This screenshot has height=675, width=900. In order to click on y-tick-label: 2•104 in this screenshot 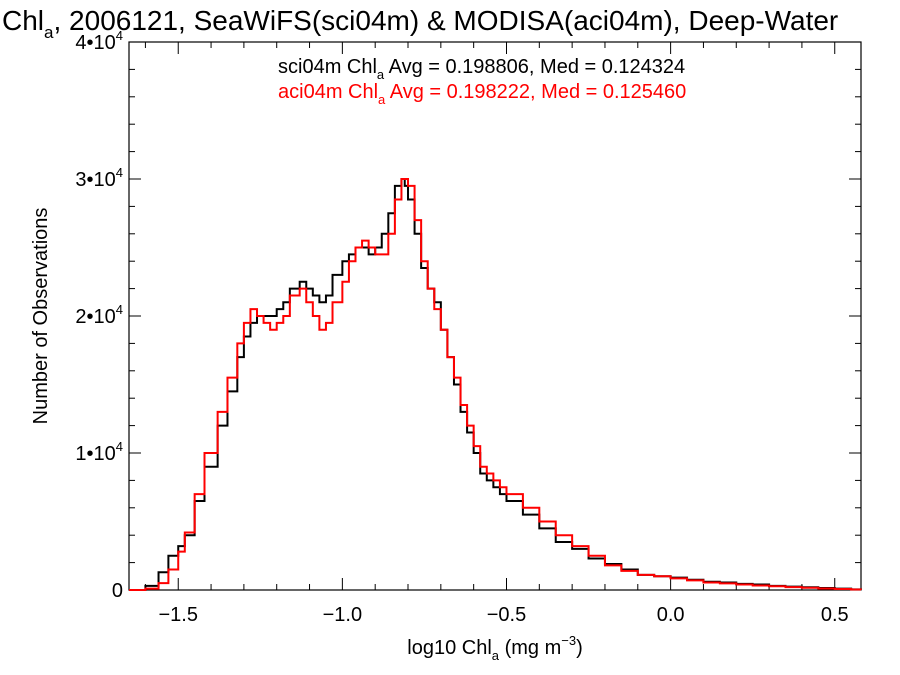, I will do `click(99, 315)`.